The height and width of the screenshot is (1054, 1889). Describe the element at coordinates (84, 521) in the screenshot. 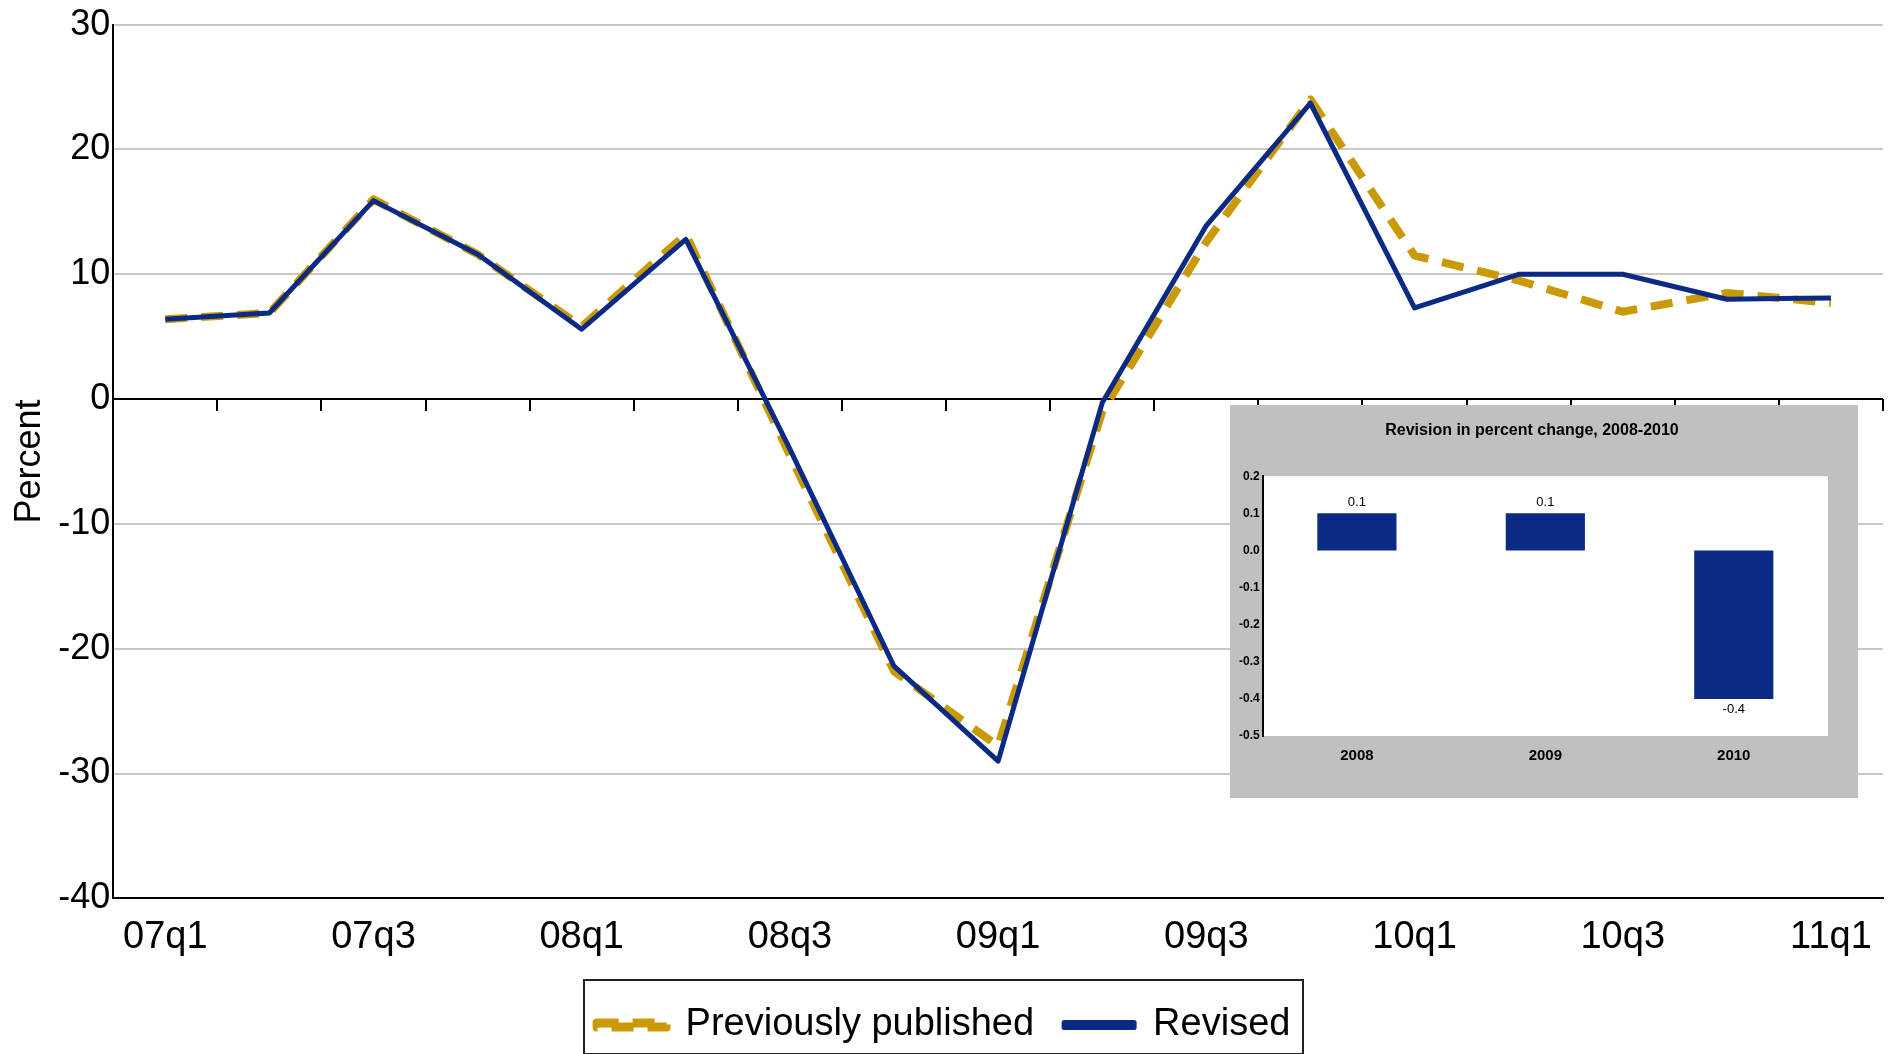

I see `y-tick-label: -10` at that location.